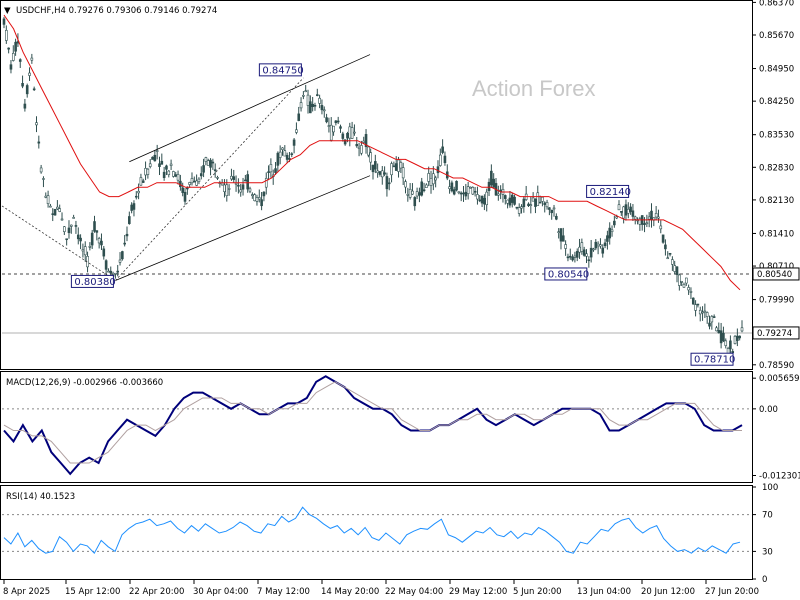  I want to click on channel-lower-line, so click(243, 228).